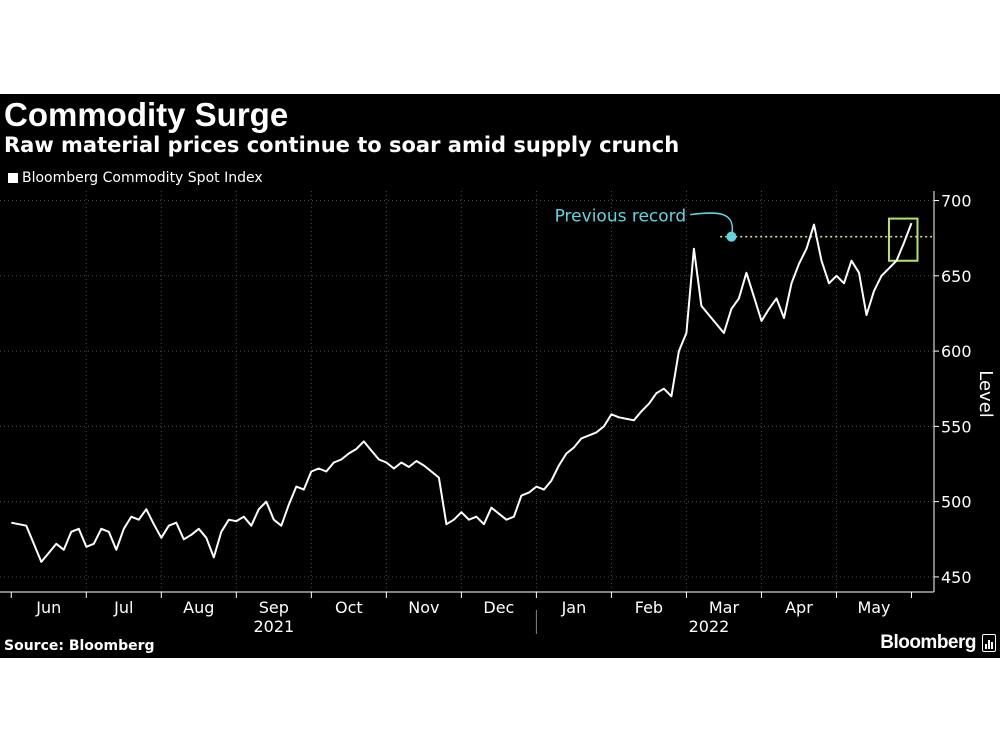 The height and width of the screenshot is (750, 1000). I want to click on record-connector, so click(712, 224).